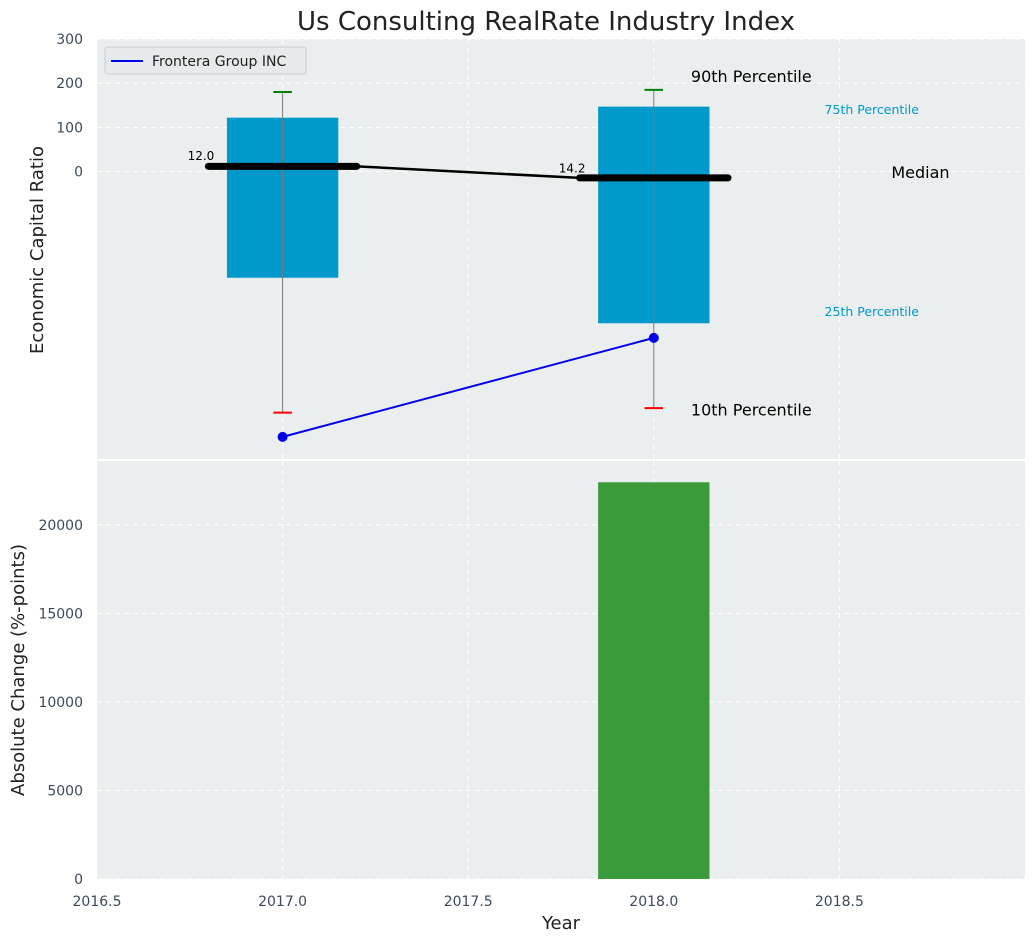 The width and height of the screenshot is (1035, 942). What do you see at coordinates (872, 311) in the screenshot?
I see `annotation-3: 25th Percentile` at bounding box center [872, 311].